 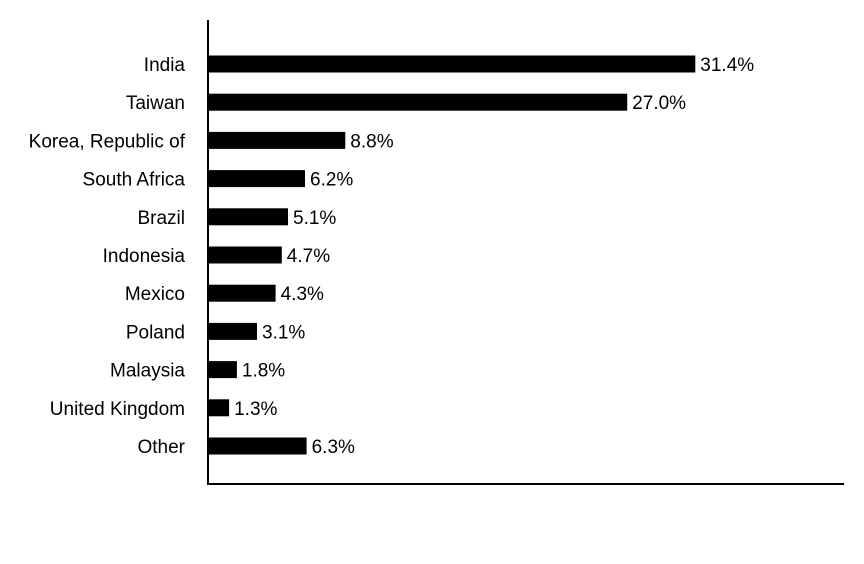 What do you see at coordinates (418, 102) in the screenshot?
I see `bar-taiwan` at bounding box center [418, 102].